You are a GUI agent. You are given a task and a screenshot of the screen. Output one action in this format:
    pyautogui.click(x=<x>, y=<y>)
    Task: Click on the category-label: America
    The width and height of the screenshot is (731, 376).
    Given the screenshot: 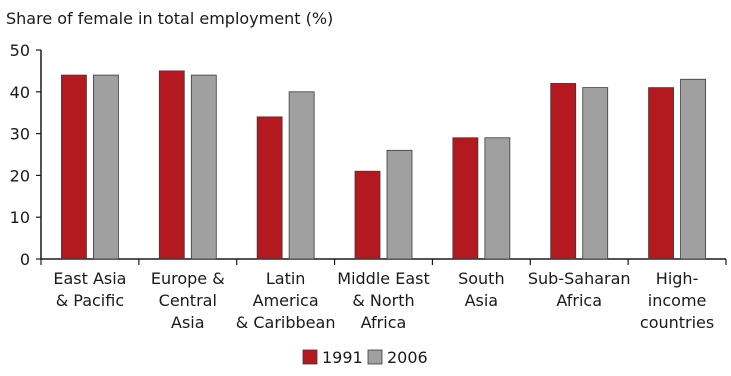 What is the action you would take?
    pyautogui.click(x=286, y=300)
    